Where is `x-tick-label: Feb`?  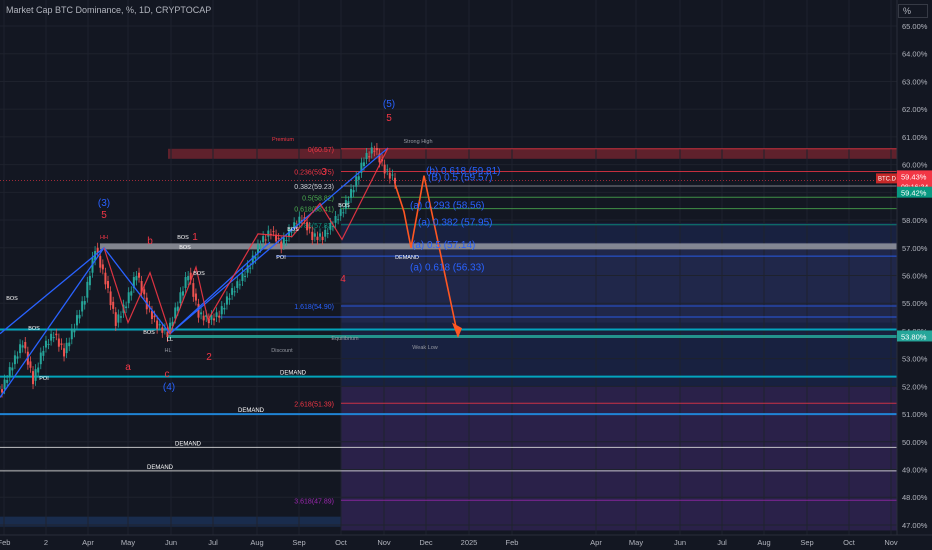 x-tick-label: Feb is located at coordinates (512, 542).